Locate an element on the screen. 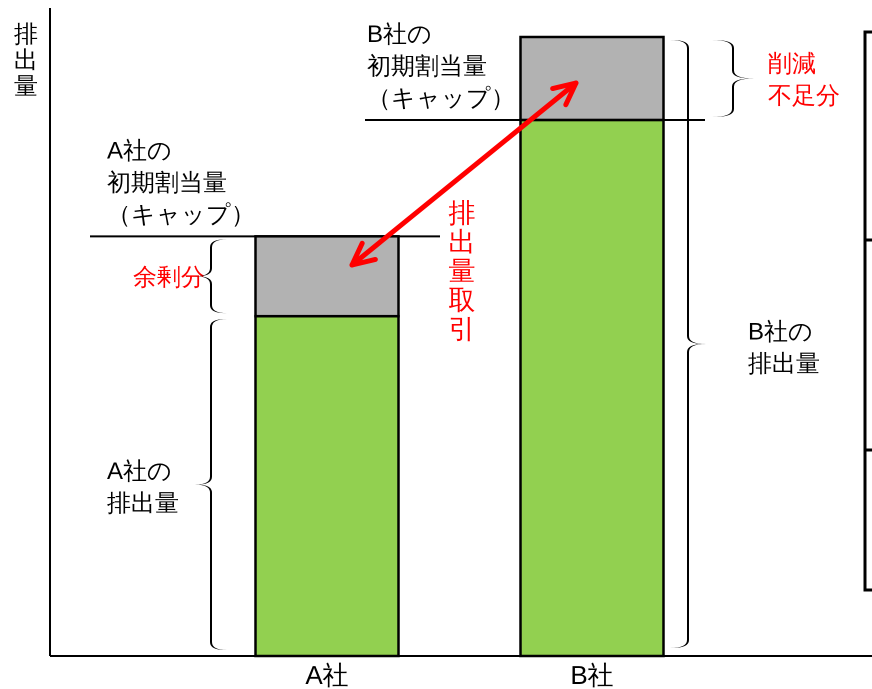 The width and height of the screenshot is (872, 689). text: 排出量 is located at coordinates (26, 60).